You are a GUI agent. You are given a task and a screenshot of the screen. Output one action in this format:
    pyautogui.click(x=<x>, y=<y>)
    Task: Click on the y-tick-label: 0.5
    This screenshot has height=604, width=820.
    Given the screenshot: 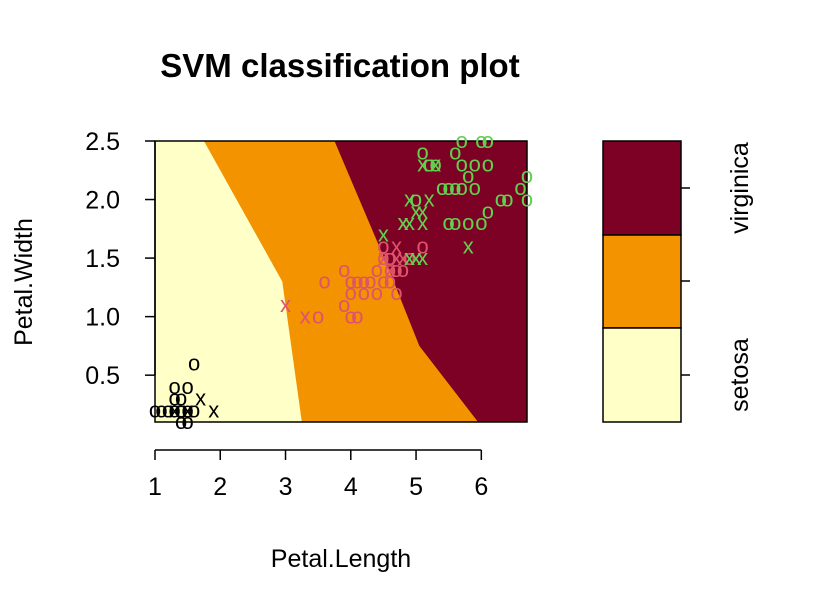 What is the action you would take?
    pyautogui.click(x=102, y=376)
    